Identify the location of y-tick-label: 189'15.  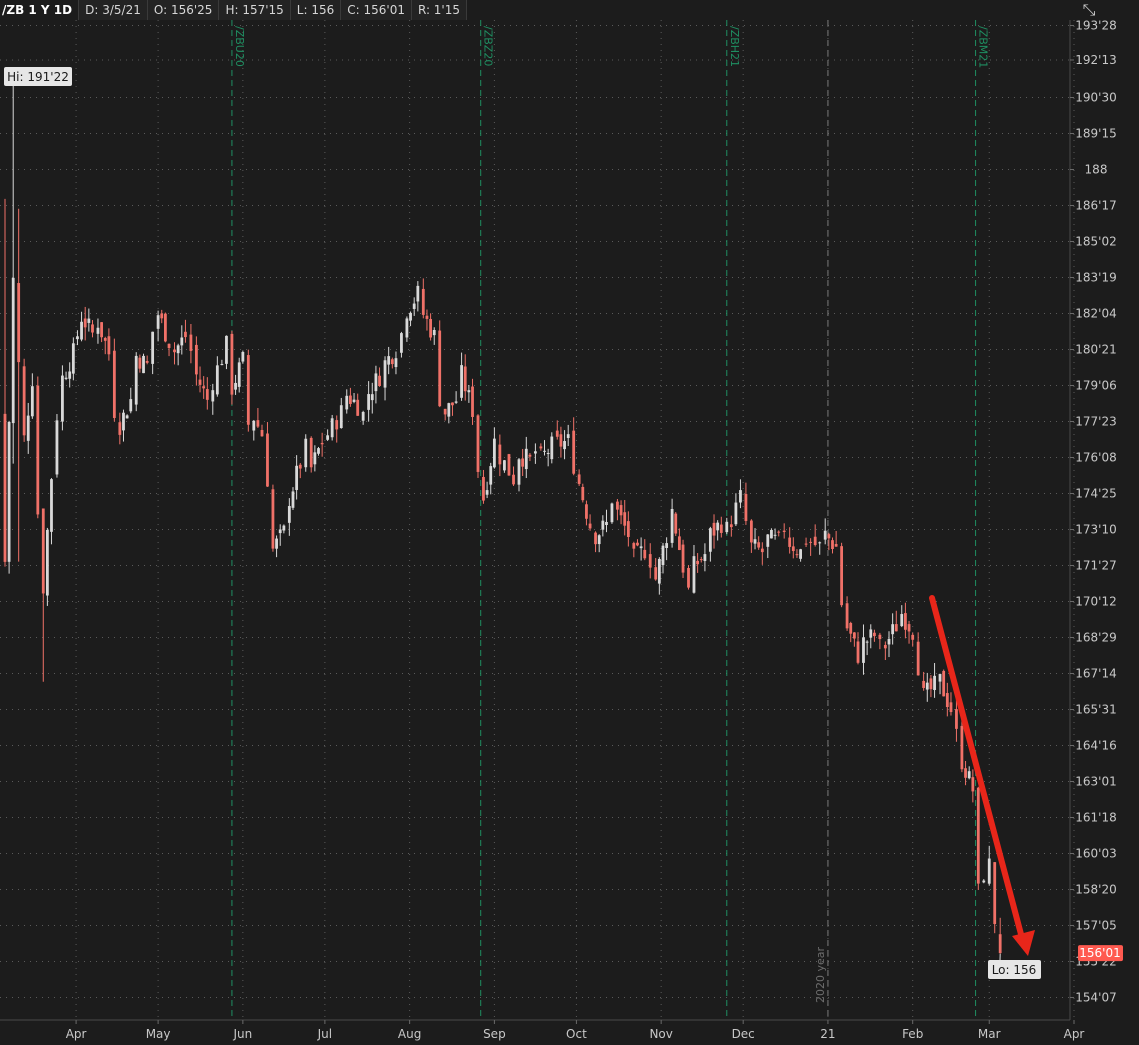
(1095, 134).